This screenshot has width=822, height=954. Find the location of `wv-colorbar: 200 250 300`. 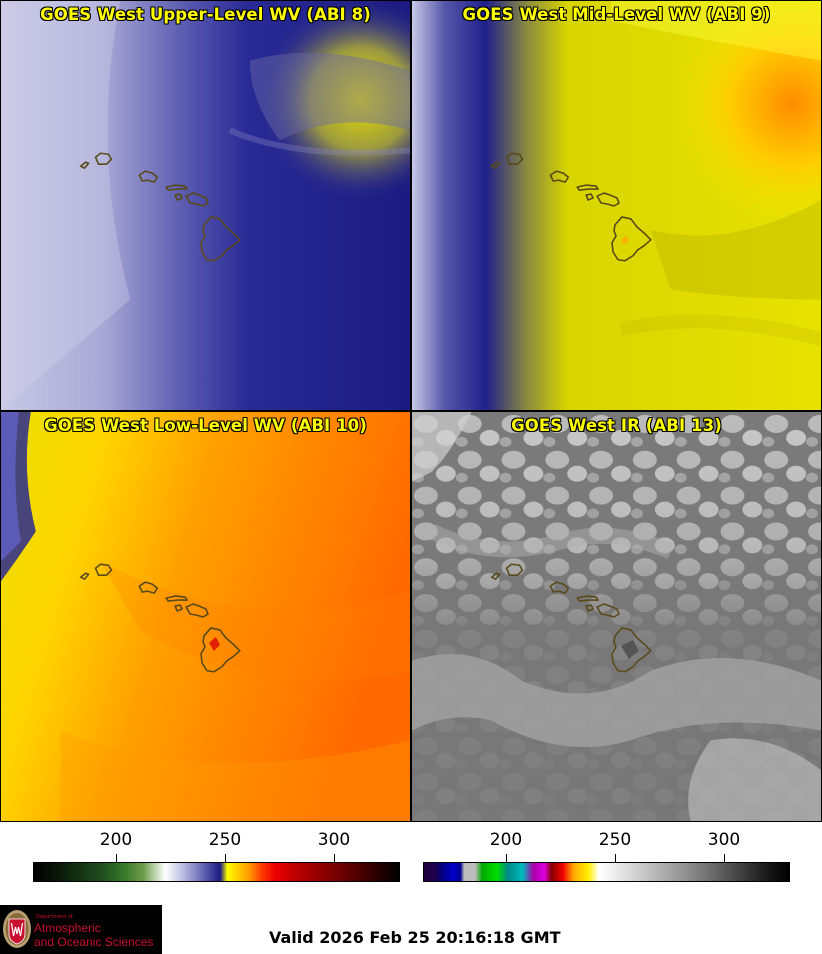

wv-colorbar: 200 250 300 is located at coordinates (210, 858).